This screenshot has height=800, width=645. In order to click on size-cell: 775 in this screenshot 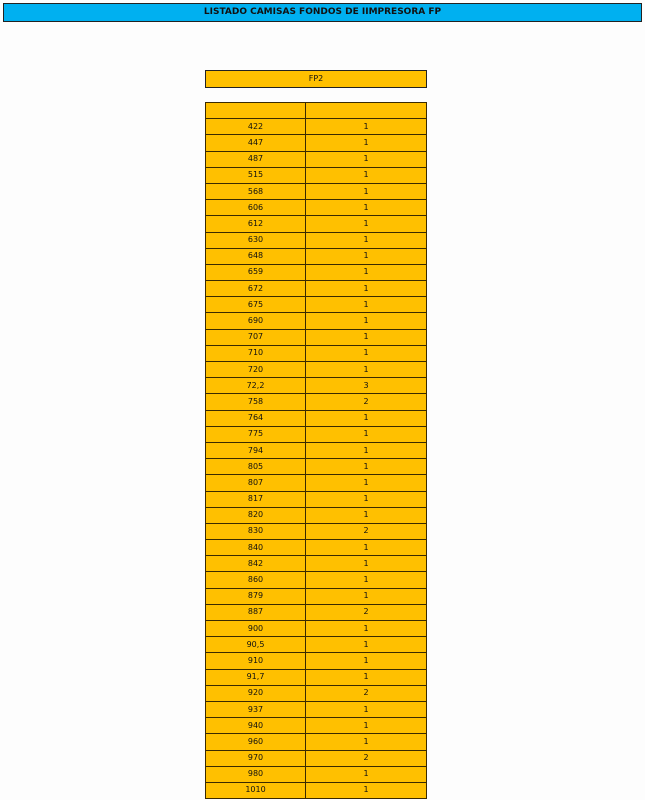, I will do `click(255, 434)`.